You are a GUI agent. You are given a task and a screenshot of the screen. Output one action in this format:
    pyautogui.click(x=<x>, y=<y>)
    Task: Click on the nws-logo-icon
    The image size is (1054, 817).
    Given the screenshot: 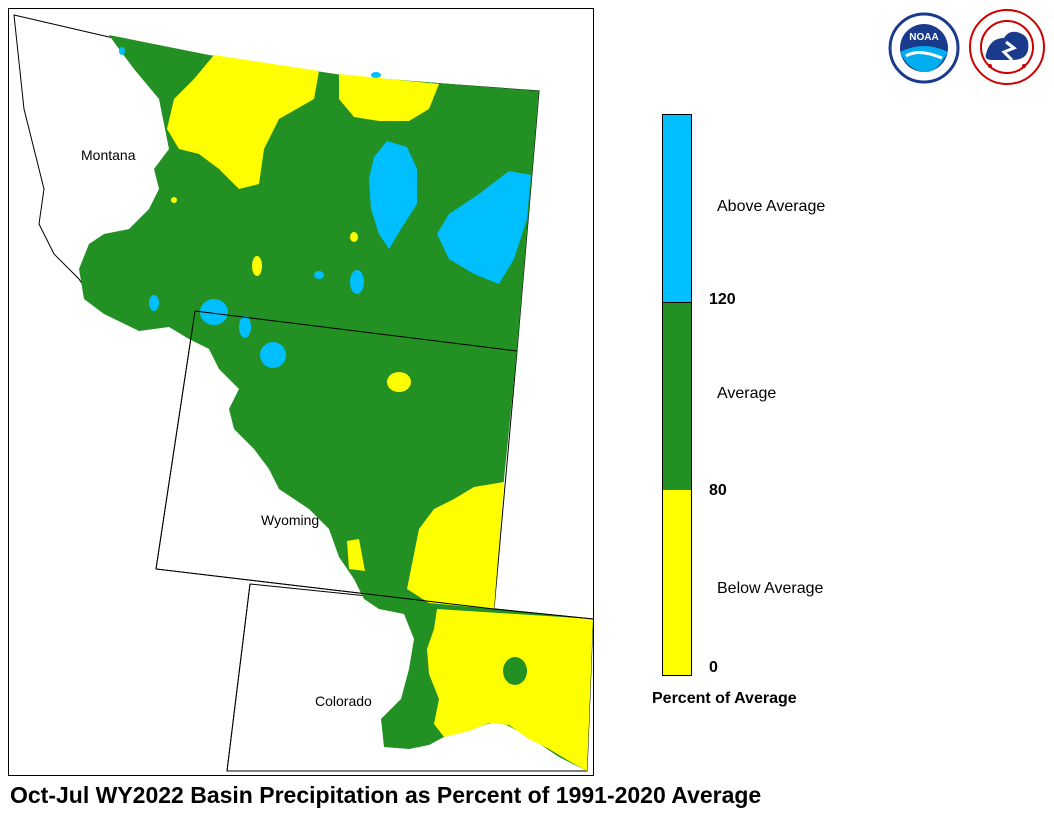 What is the action you would take?
    pyautogui.click(x=1007, y=47)
    